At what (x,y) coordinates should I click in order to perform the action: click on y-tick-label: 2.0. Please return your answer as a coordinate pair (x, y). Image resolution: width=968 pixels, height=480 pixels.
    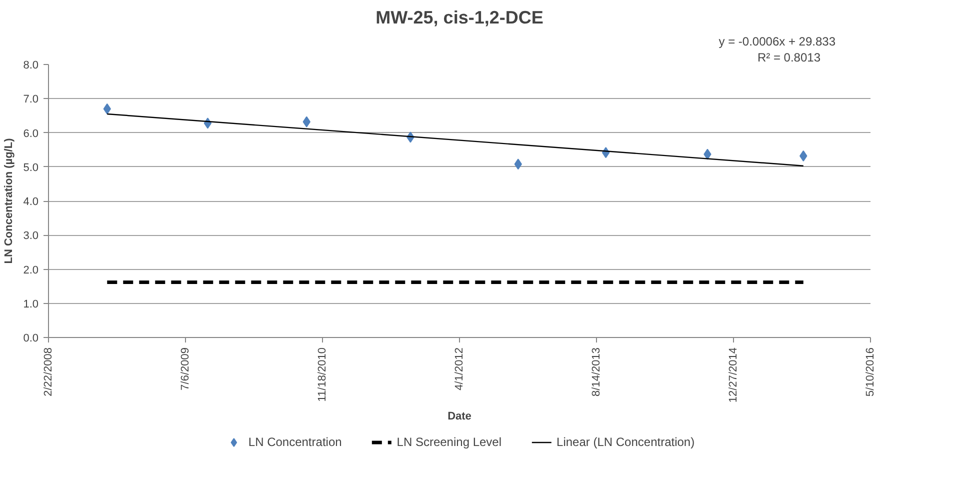
    Looking at the image, I should click on (31, 270).